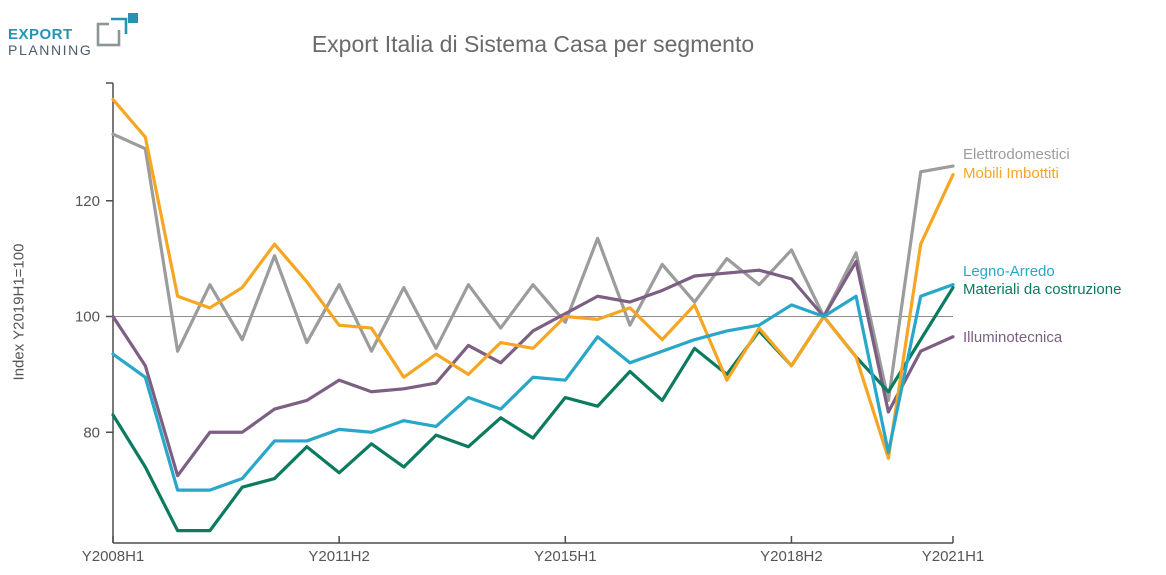  I want to click on y-tick-label: 120, so click(87, 201).